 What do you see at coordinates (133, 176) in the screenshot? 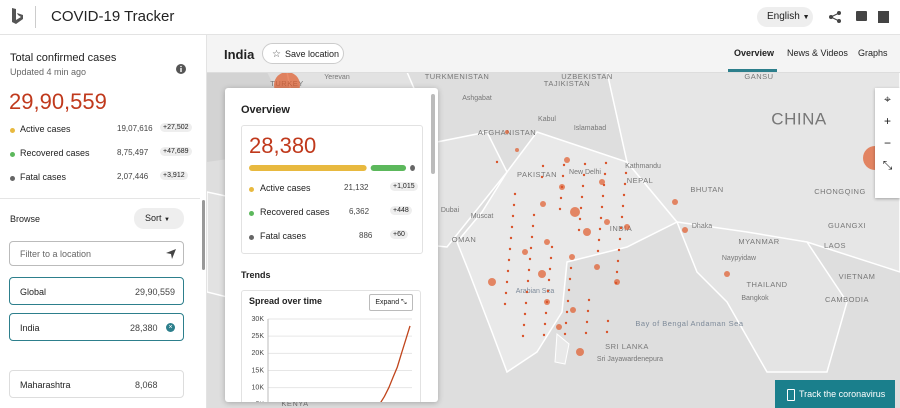
I see `stat-value: 2,07,446` at bounding box center [133, 176].